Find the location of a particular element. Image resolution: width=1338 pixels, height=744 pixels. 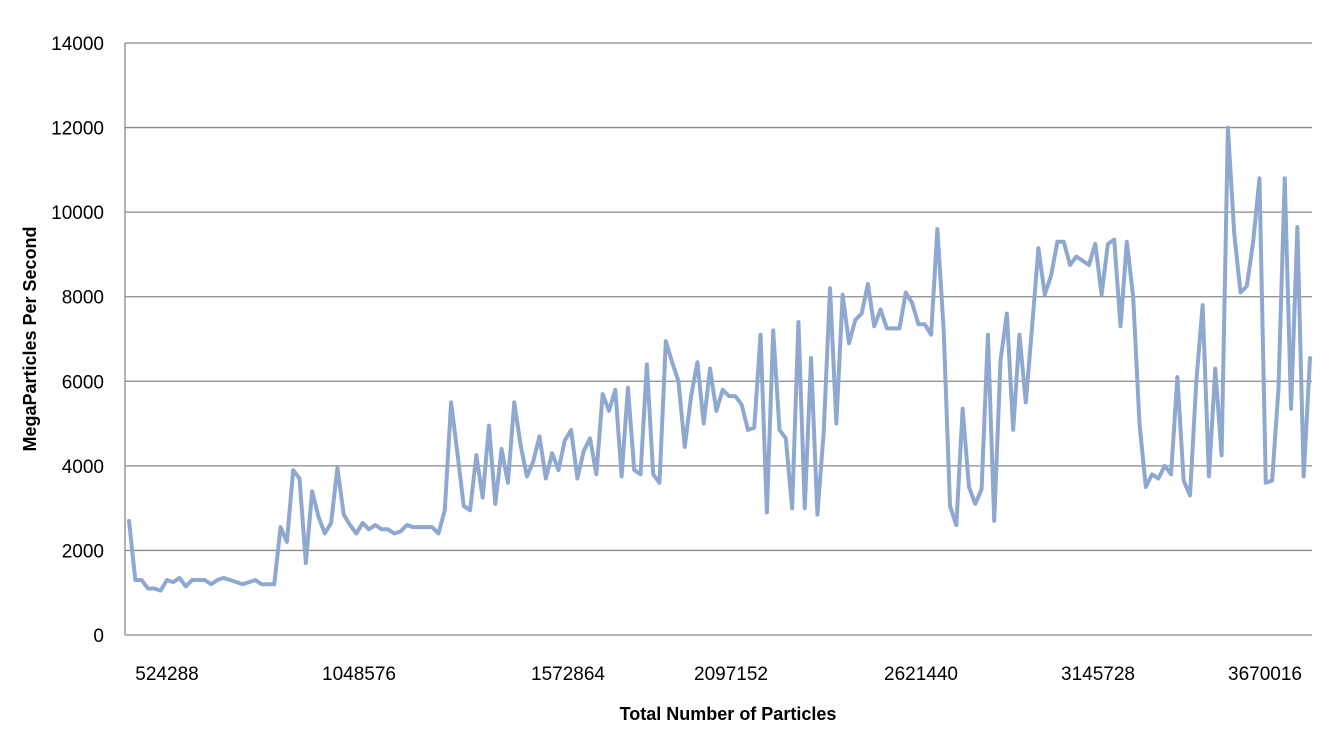

x-tick-label: 3145728 is located at coordinates (1098, 674).